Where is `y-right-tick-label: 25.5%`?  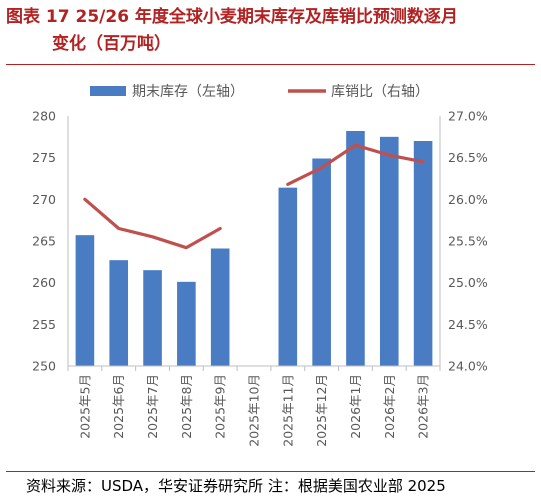 y-right-tick-label: 25.5% is located at coordinates (468, 241).